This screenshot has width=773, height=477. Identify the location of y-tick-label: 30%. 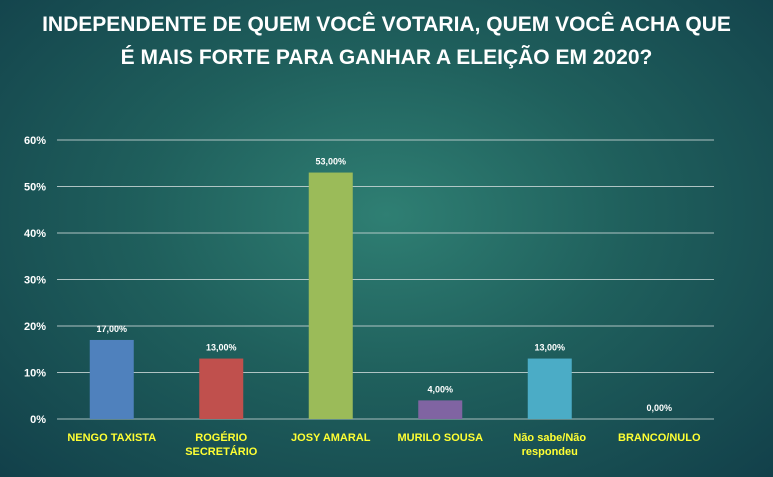
(35, 281).